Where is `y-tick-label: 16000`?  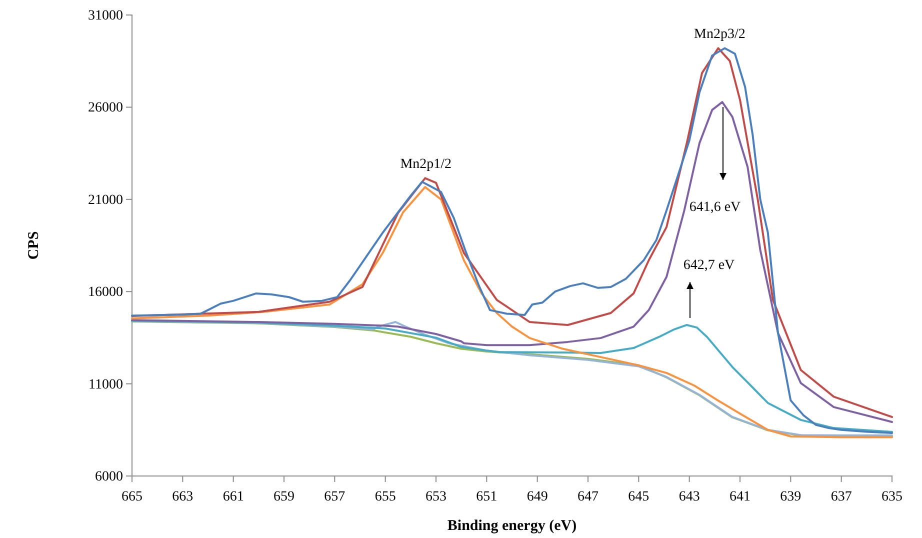 y-tick-label: 16000 is located at coordinates (105, 292).